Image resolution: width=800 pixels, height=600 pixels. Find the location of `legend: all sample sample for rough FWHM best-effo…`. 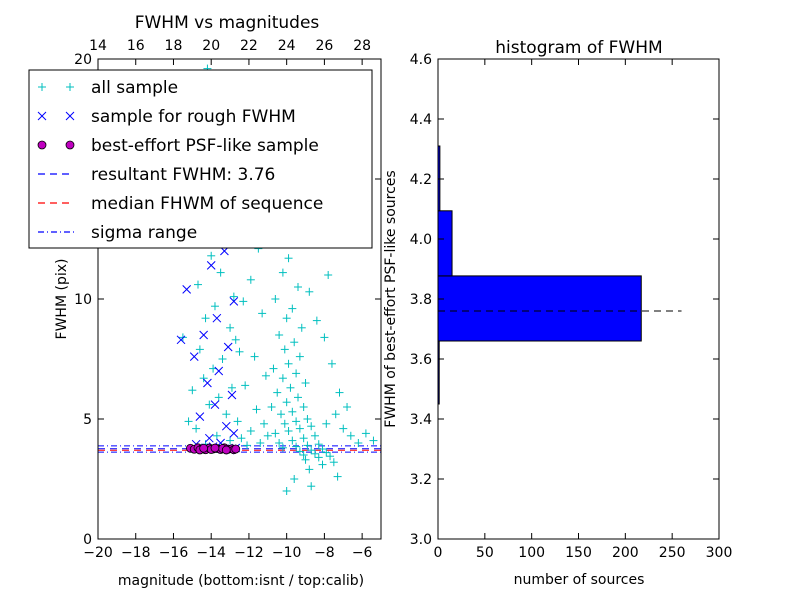

legend: all sample sample for rough FWHM best-effo… is located at coordinates (200, 159).